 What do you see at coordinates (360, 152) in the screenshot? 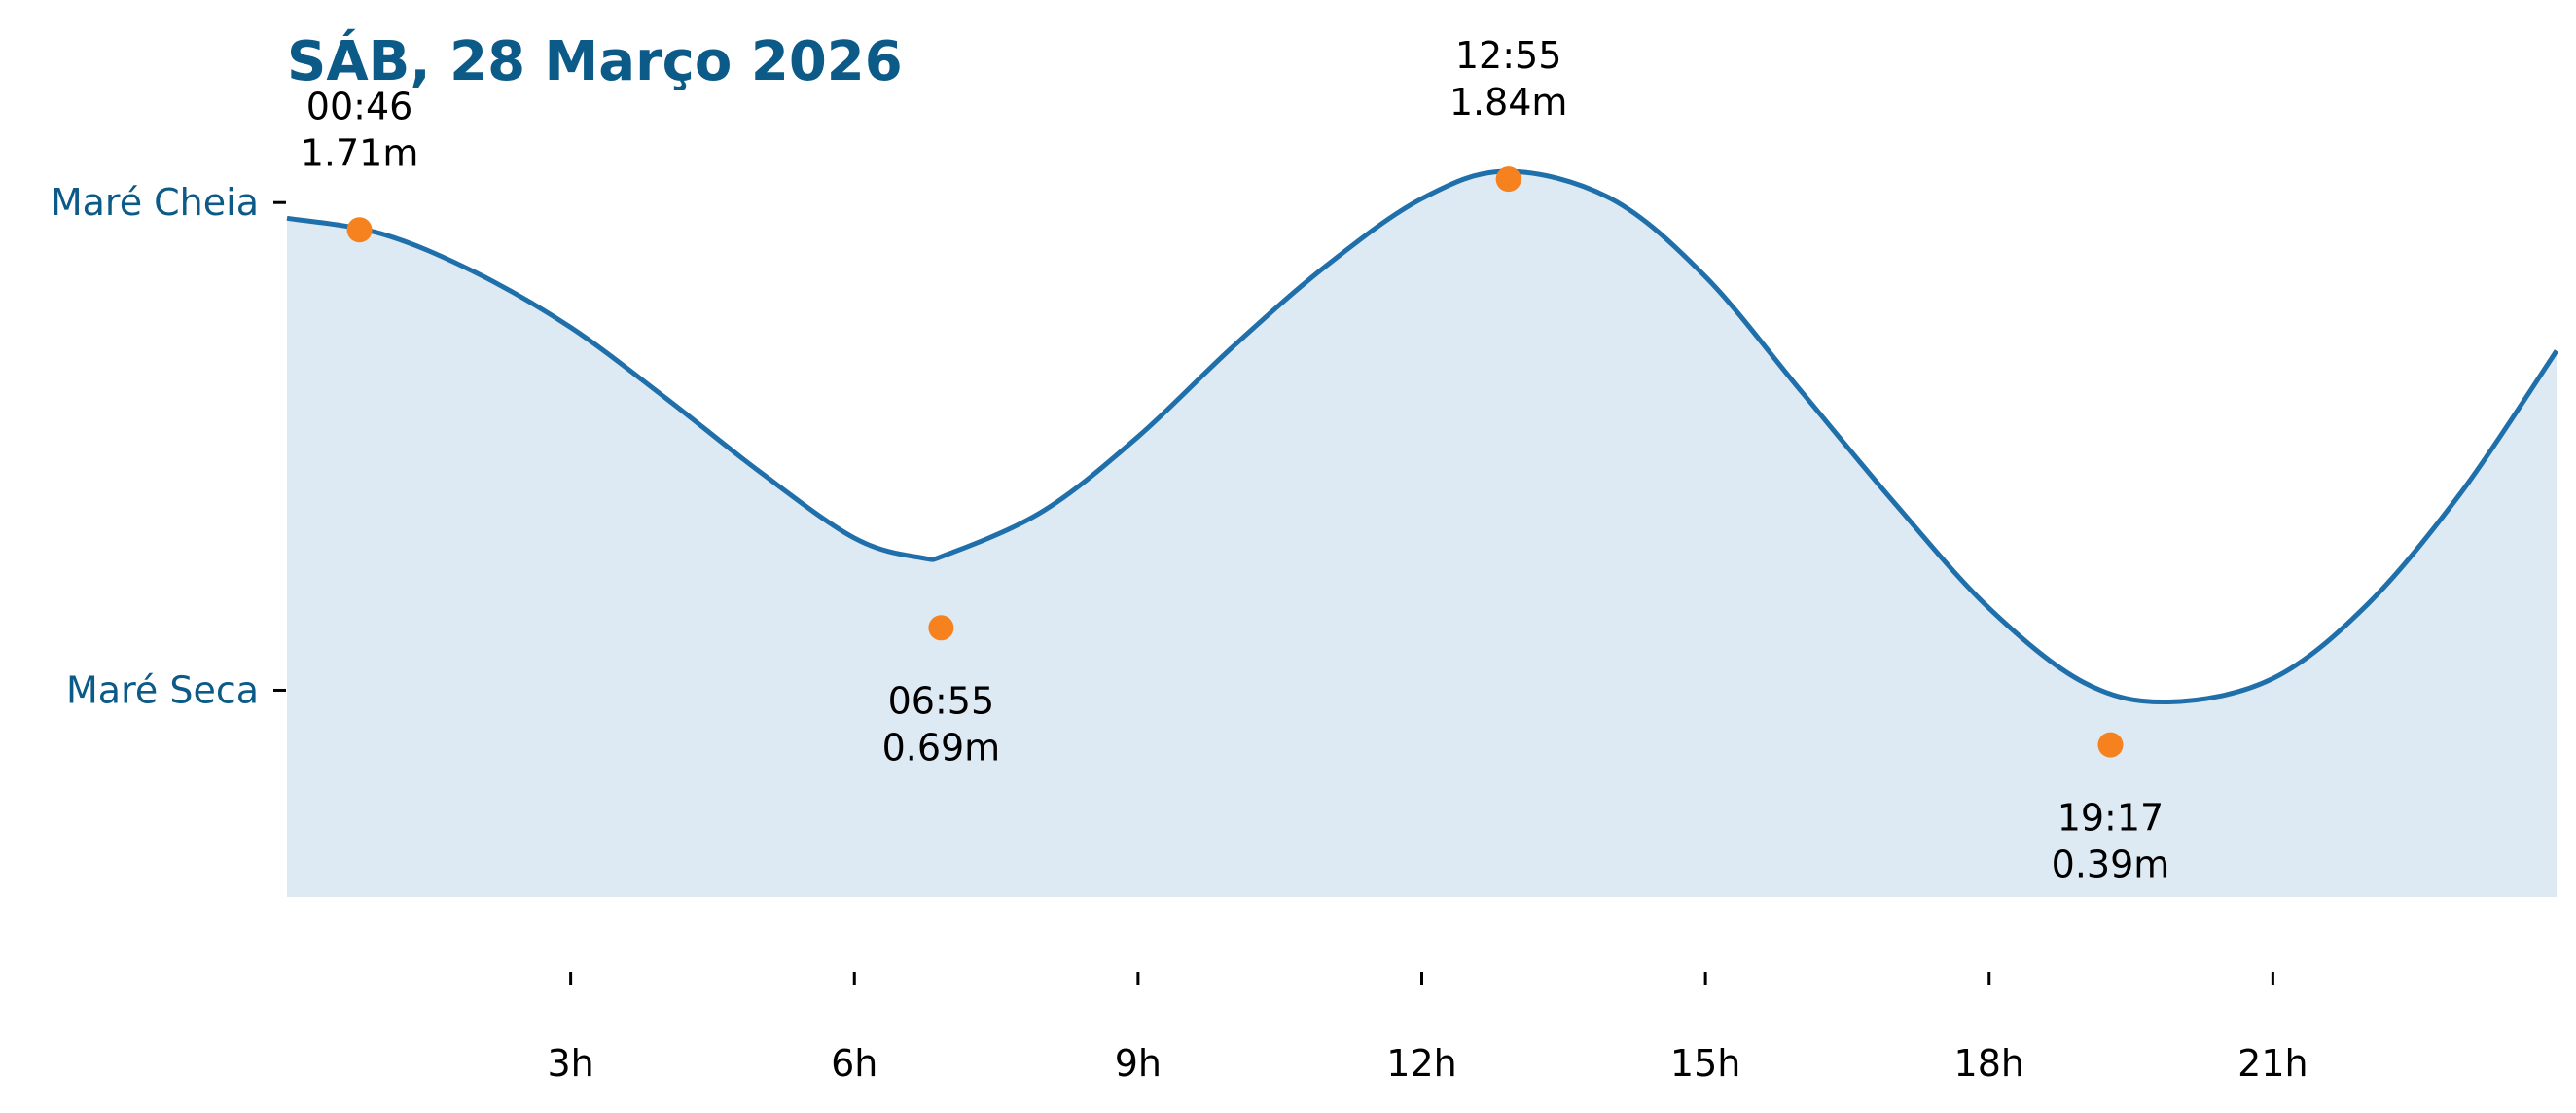
I see `extreme-height-label: 1.71m` at bounding box center [360, 152].